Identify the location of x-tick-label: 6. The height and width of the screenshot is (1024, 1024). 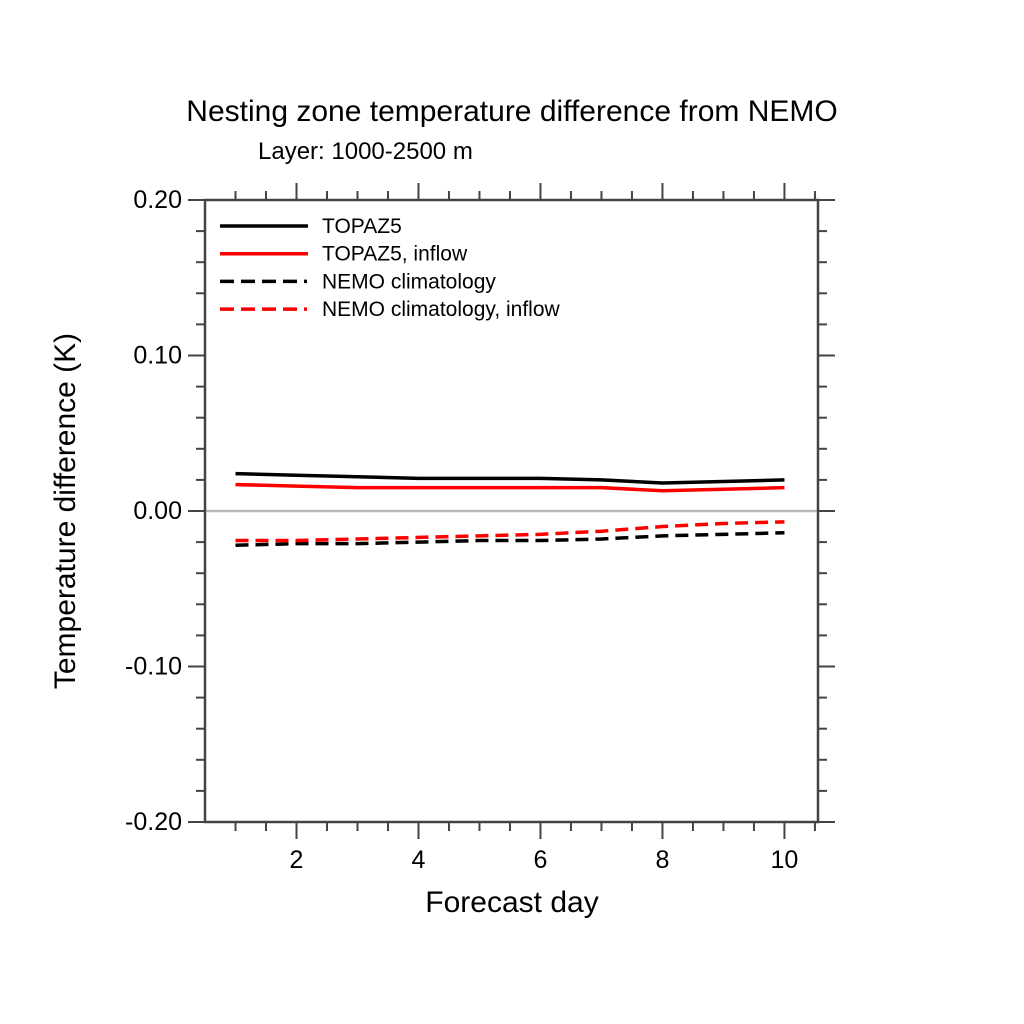
(541, 860).